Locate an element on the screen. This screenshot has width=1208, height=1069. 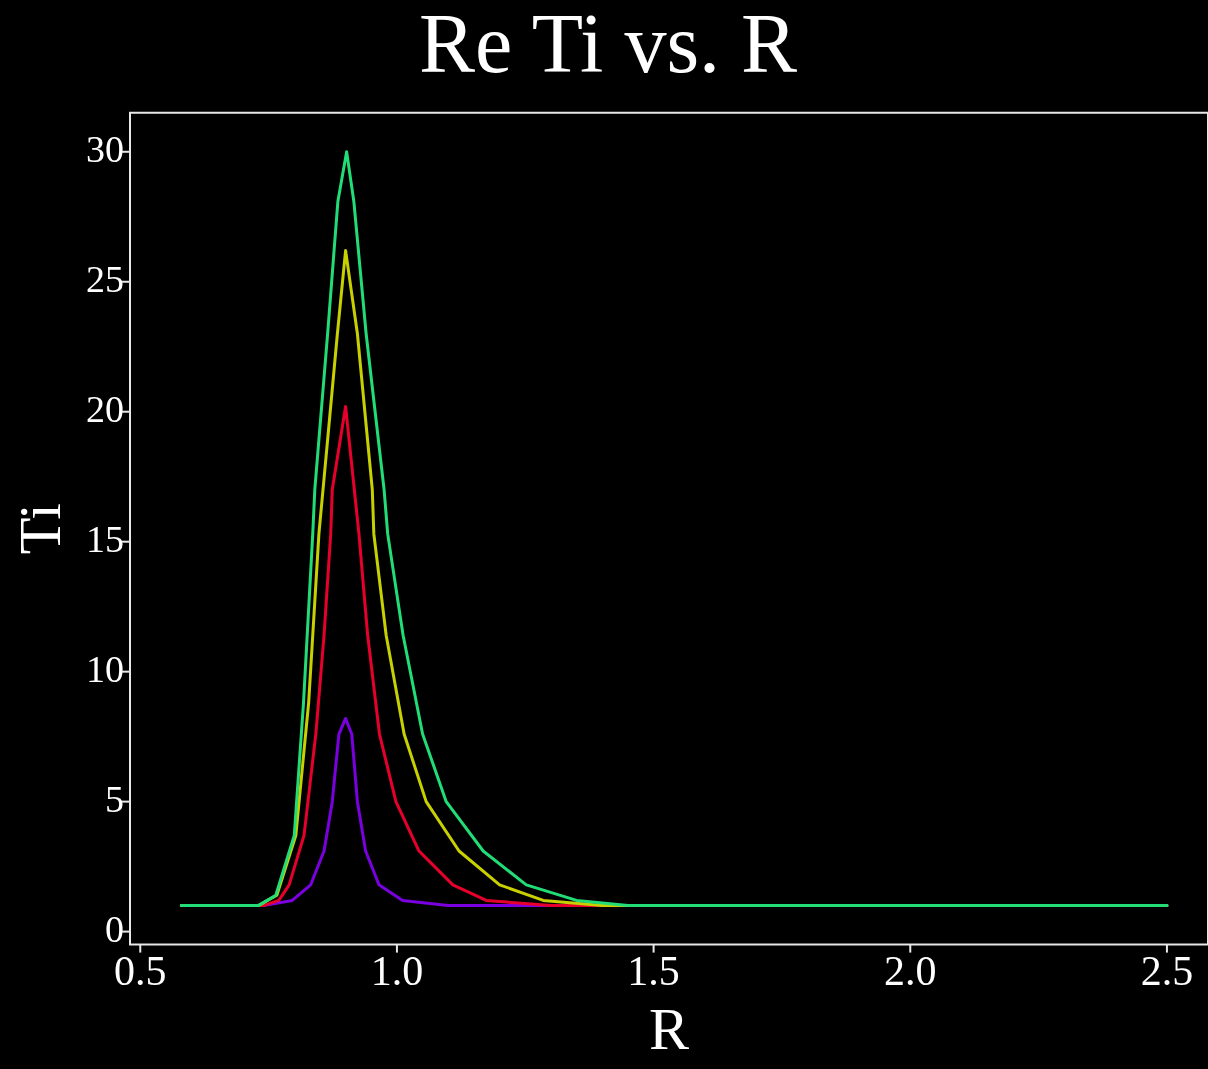
y-tick-label: 25 is located at coordinates (105, 278).